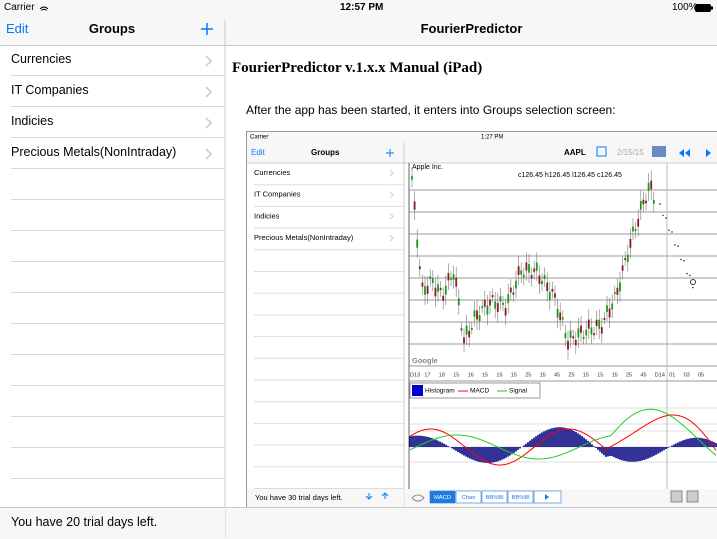  I want to click on manual-heading: FourierPredictor v.1.x.x Manual (iPad), so click(357, 68).